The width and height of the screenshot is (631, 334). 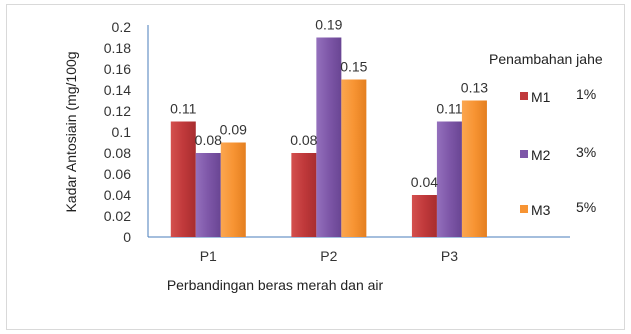 What do you see at coordinates (71, 131) in the screenshot?
I see `y-axis-title: Kadar Antosiain (mg/100g` at bounding box center [71, 131].